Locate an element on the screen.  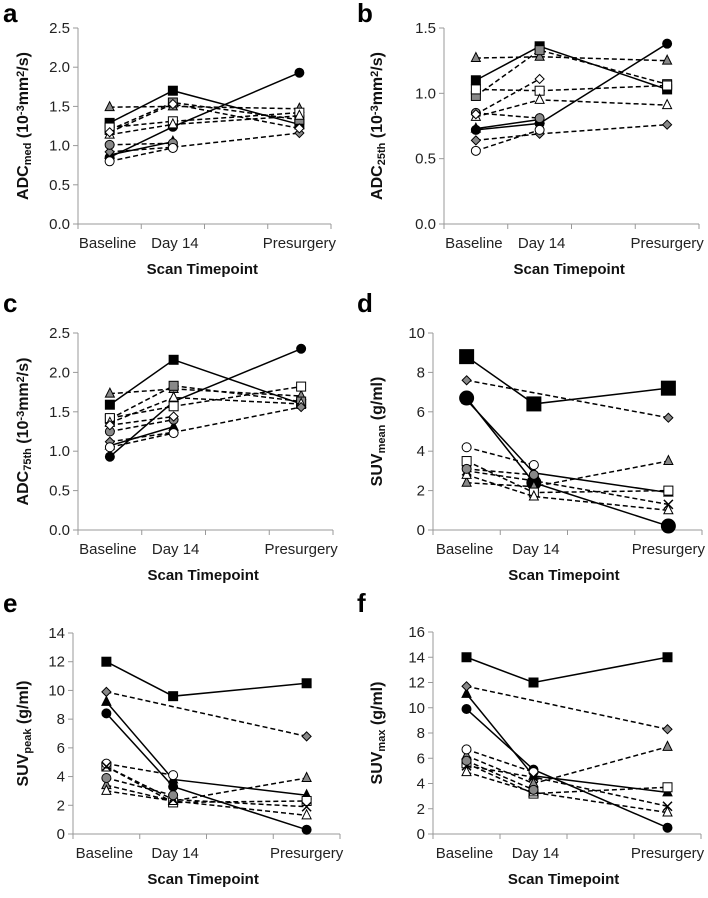
panel-letter: d is located at coordinates (365, 303).